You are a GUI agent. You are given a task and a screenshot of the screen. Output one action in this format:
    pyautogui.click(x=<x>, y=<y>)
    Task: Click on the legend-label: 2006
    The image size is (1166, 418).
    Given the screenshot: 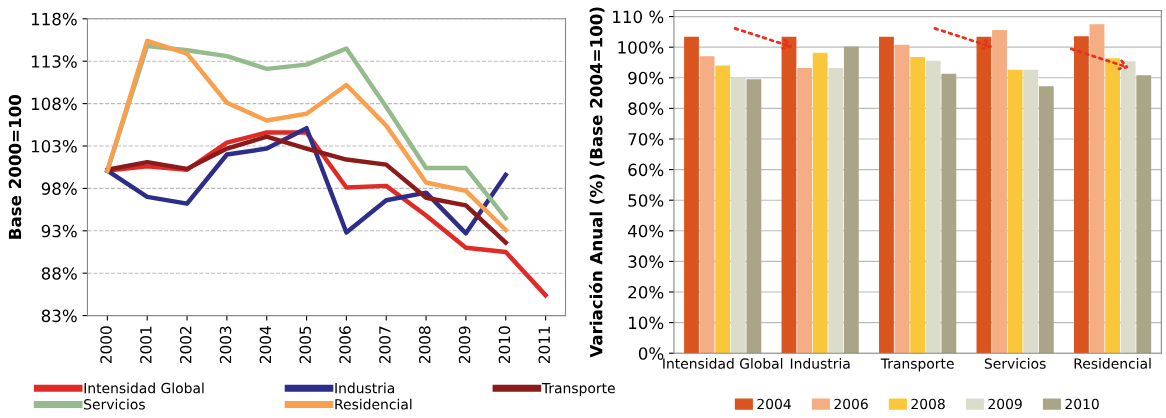 What is the action you would take?
    pyautogui.click(x=851, y=404)
    